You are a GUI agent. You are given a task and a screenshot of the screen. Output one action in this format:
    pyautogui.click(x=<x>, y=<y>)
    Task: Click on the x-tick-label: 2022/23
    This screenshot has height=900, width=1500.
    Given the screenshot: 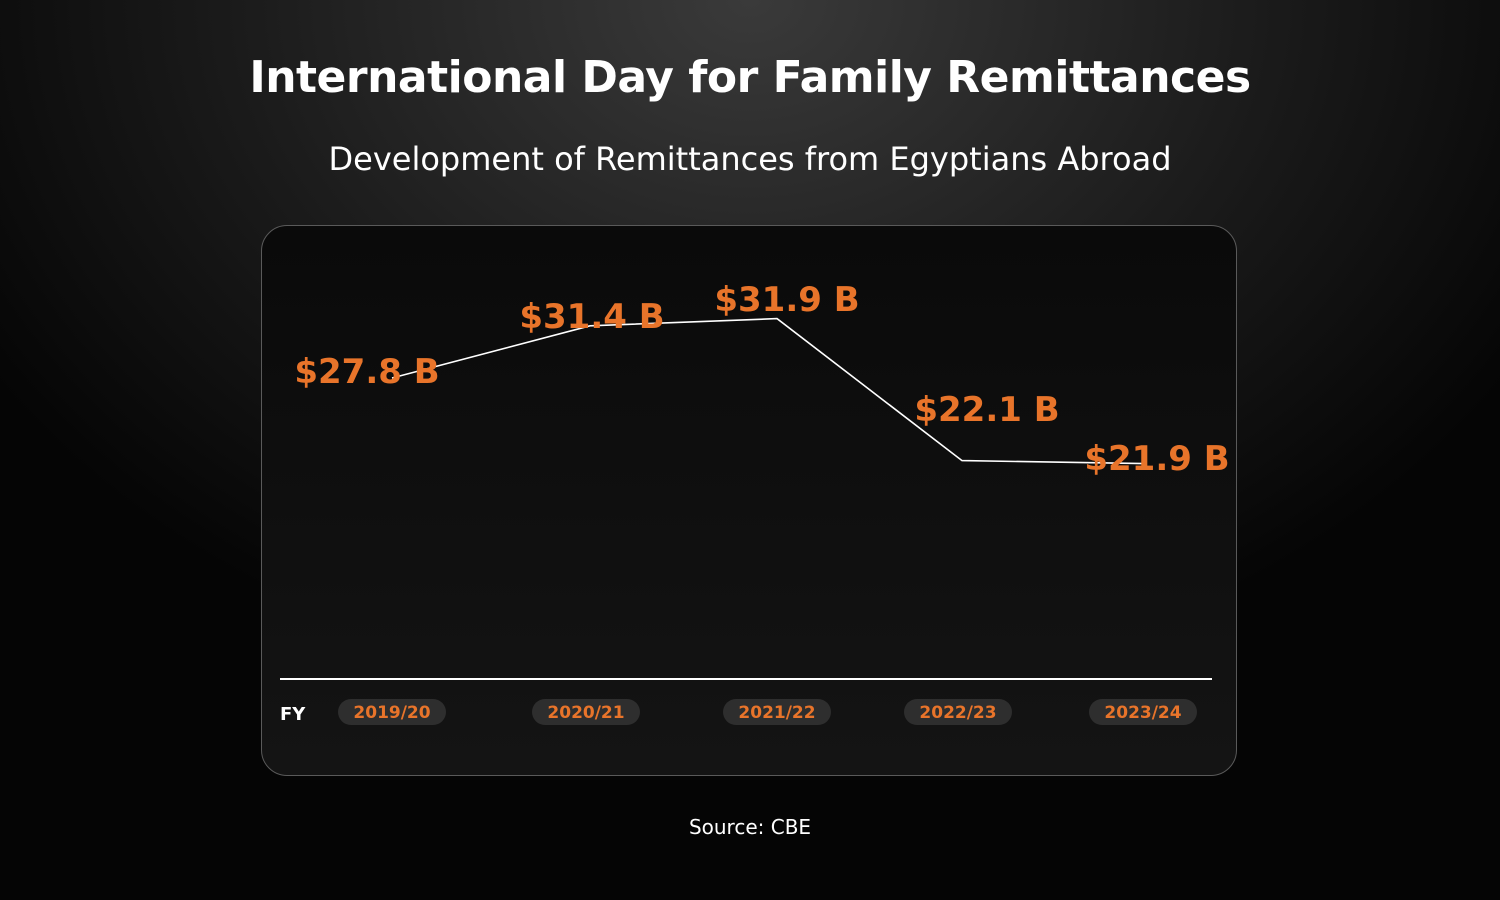 What is the action you would take?
    pyautogui.click(x=957, y=713)
    